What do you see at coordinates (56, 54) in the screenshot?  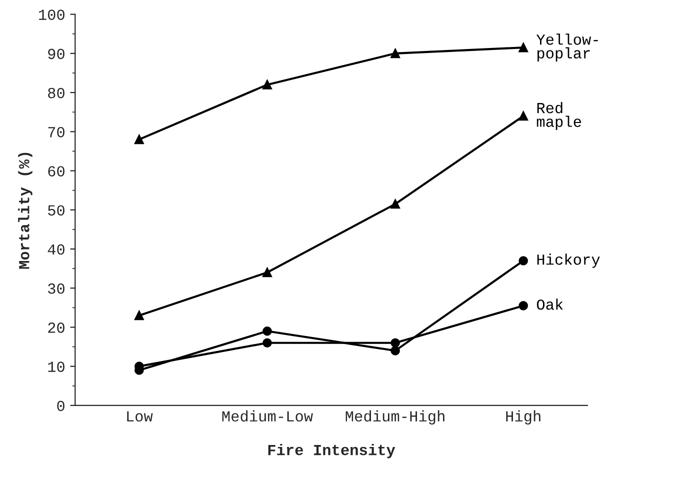 I see `y-tick-label: 90` at bounding box center [56, 54].